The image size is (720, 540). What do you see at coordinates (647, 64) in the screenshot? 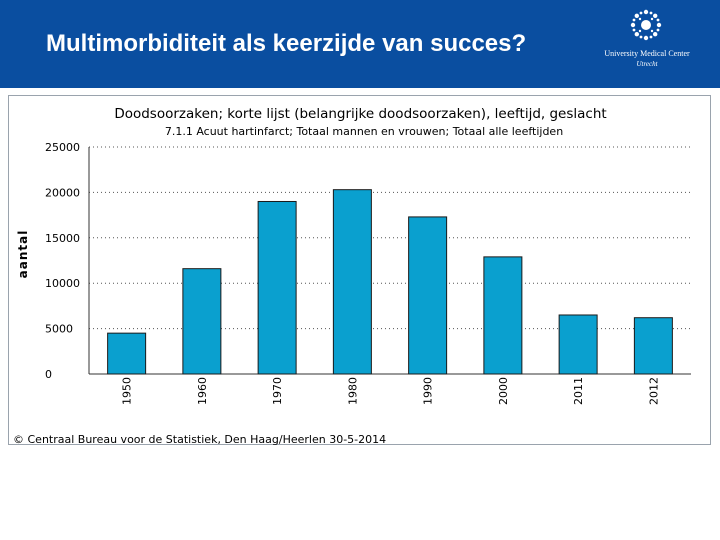
I see `logo-text-line2: Utrecht` at bounding box center [647, 64].